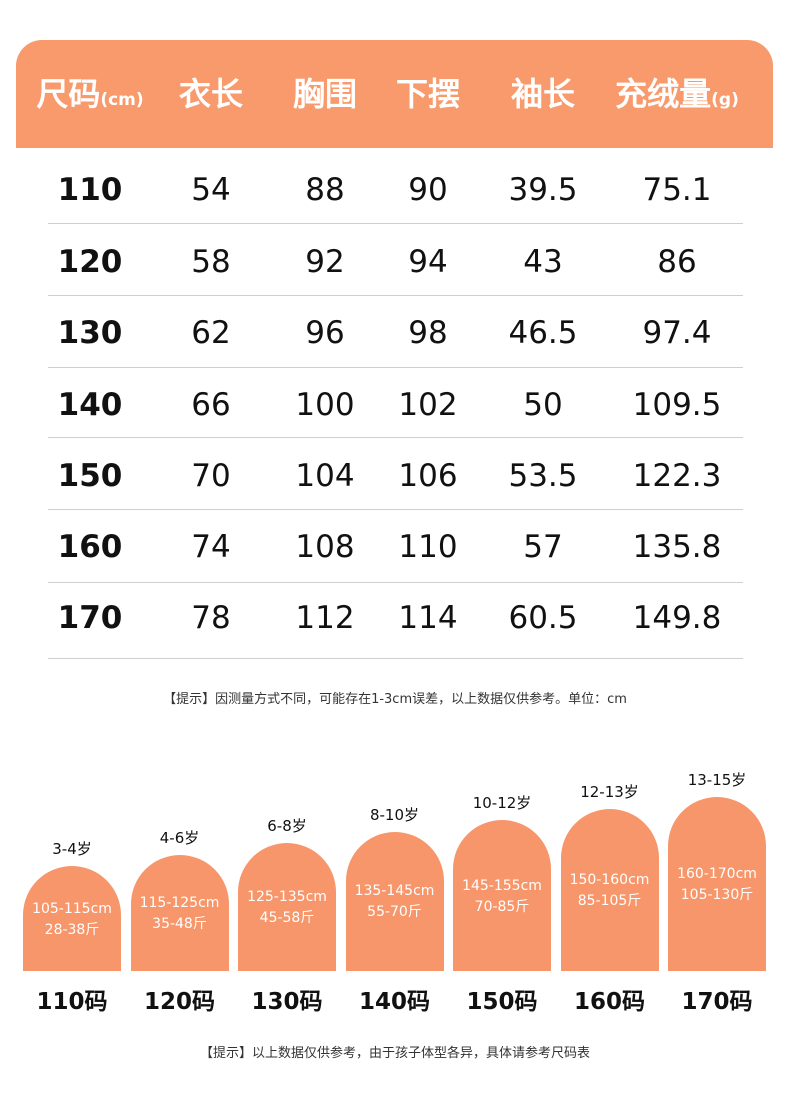 Image resolution: width=790 pixels, height=1105 pixels. I want to click on height-range: 135-145cm, so click(394, 891).